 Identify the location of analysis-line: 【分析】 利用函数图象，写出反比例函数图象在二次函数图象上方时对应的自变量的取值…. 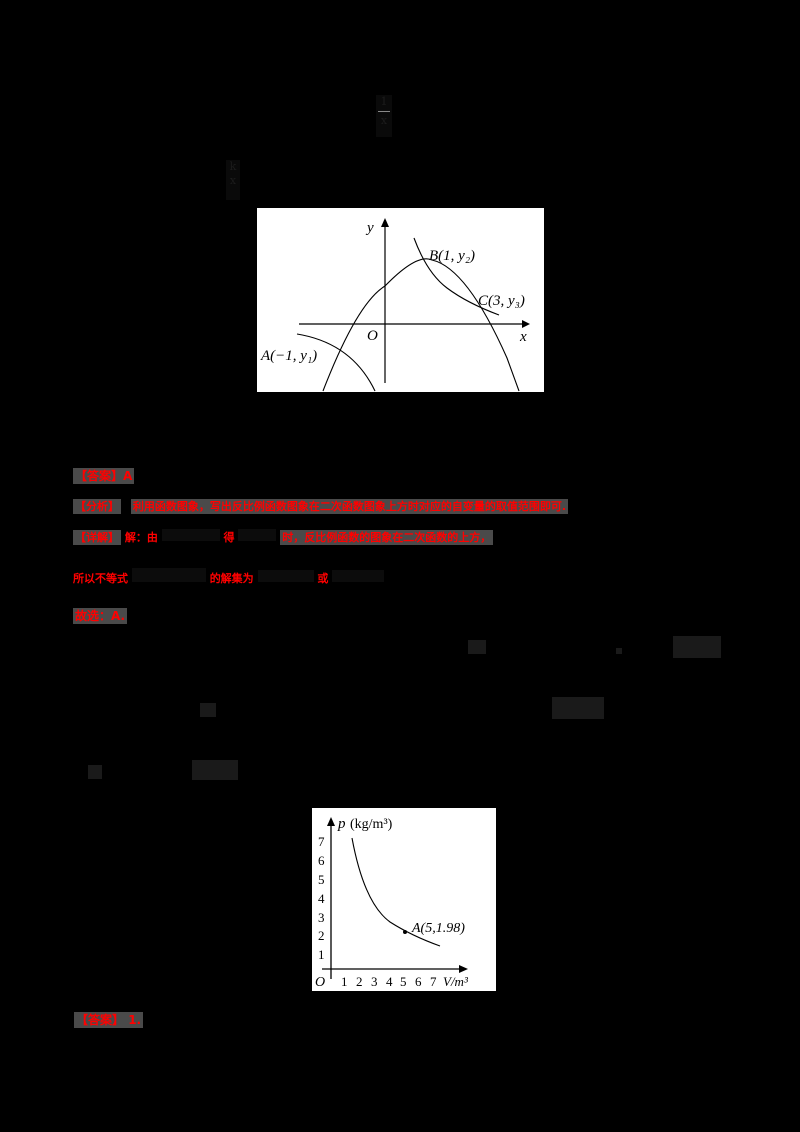
(321, 507).